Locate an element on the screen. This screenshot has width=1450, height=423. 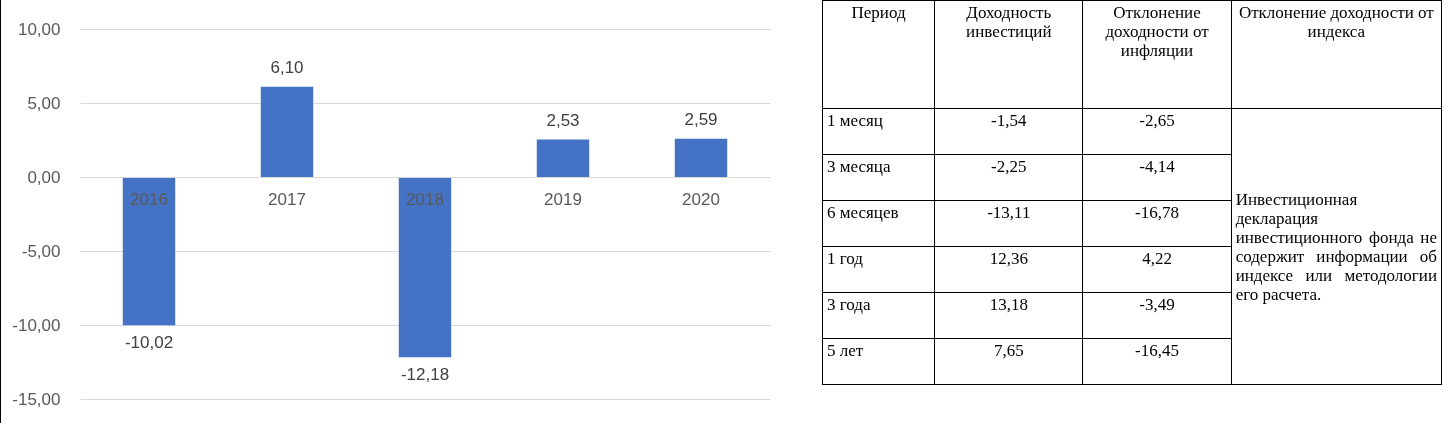
text: -4,14 is located at coordinates (1157, 177).